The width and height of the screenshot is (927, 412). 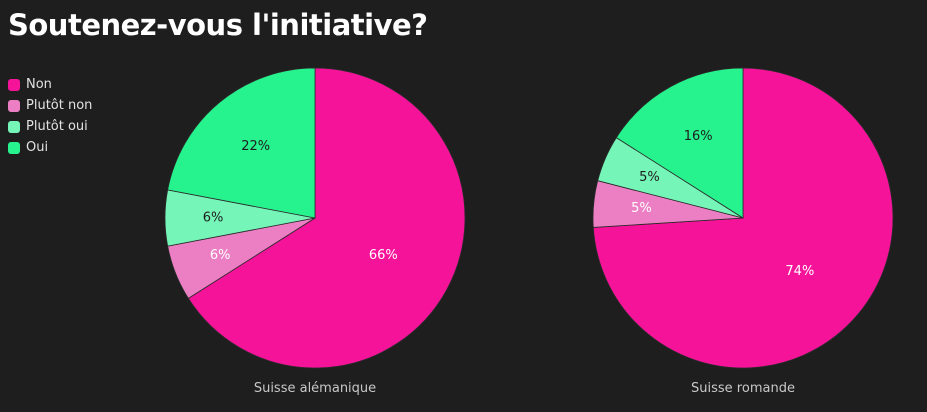 I want to click on legend: Non Plutôt non Plutôt oui Oui, so click(x=50, y=116).